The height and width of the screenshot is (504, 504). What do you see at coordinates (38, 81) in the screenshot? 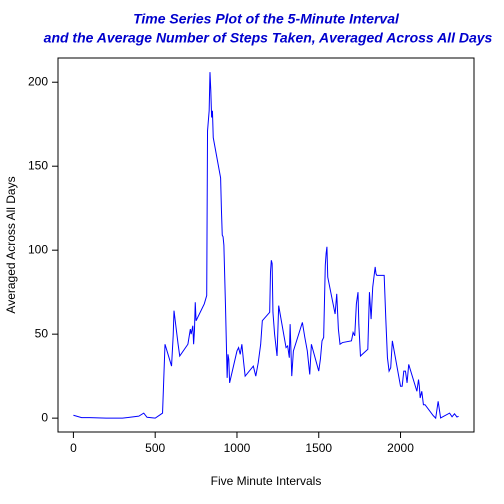
I see `y-tick-label: 200` at bounding box center [38, 81].